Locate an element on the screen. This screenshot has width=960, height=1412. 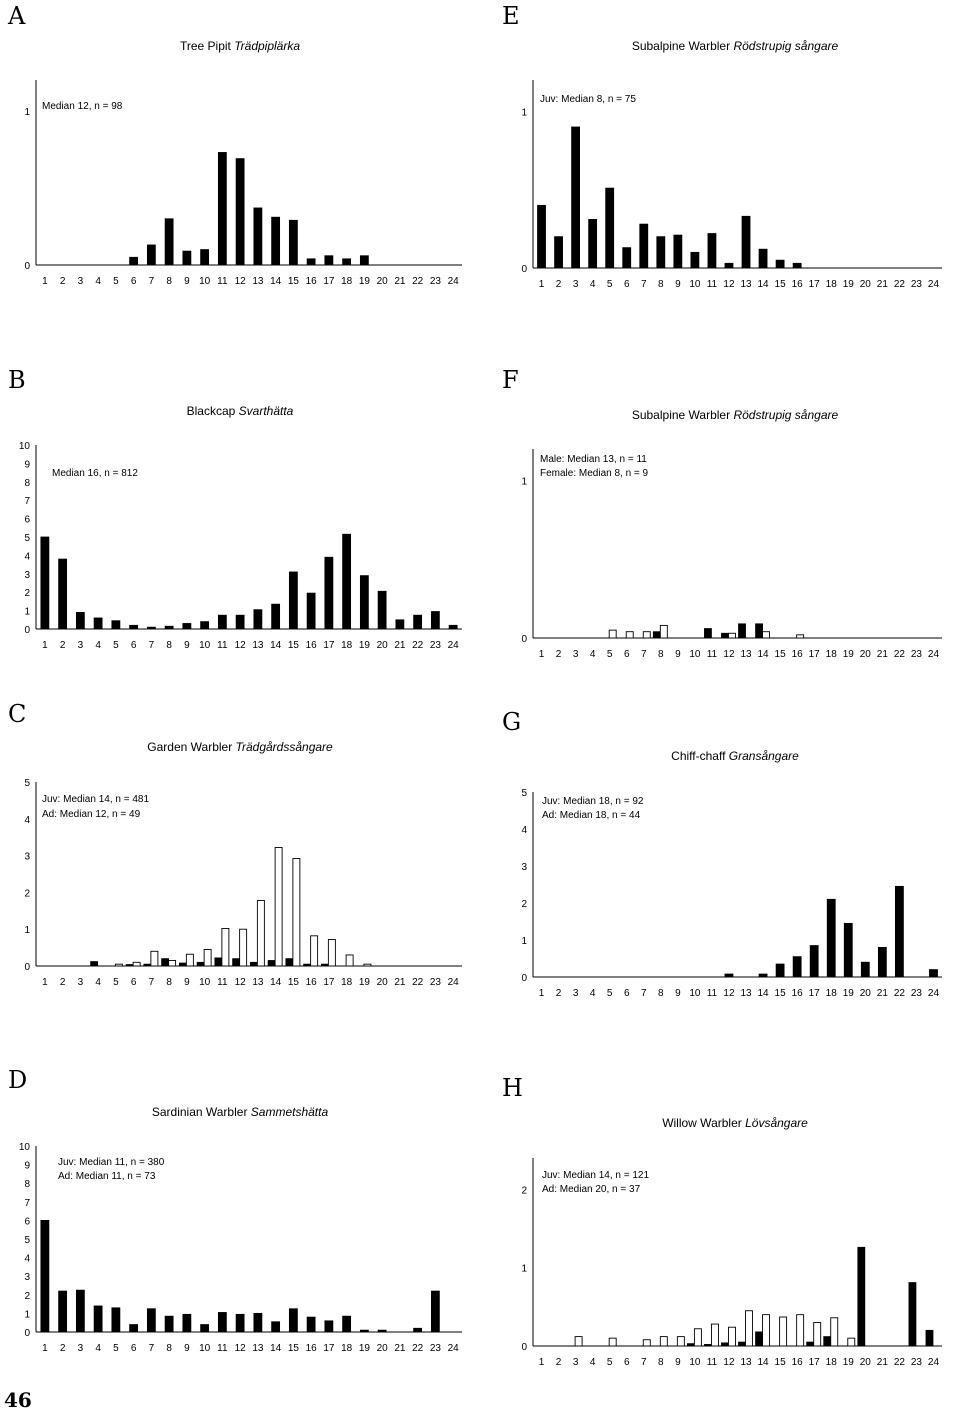
annotation: Juv: Median 18, n = 92 is located at coordinates (593, 801).